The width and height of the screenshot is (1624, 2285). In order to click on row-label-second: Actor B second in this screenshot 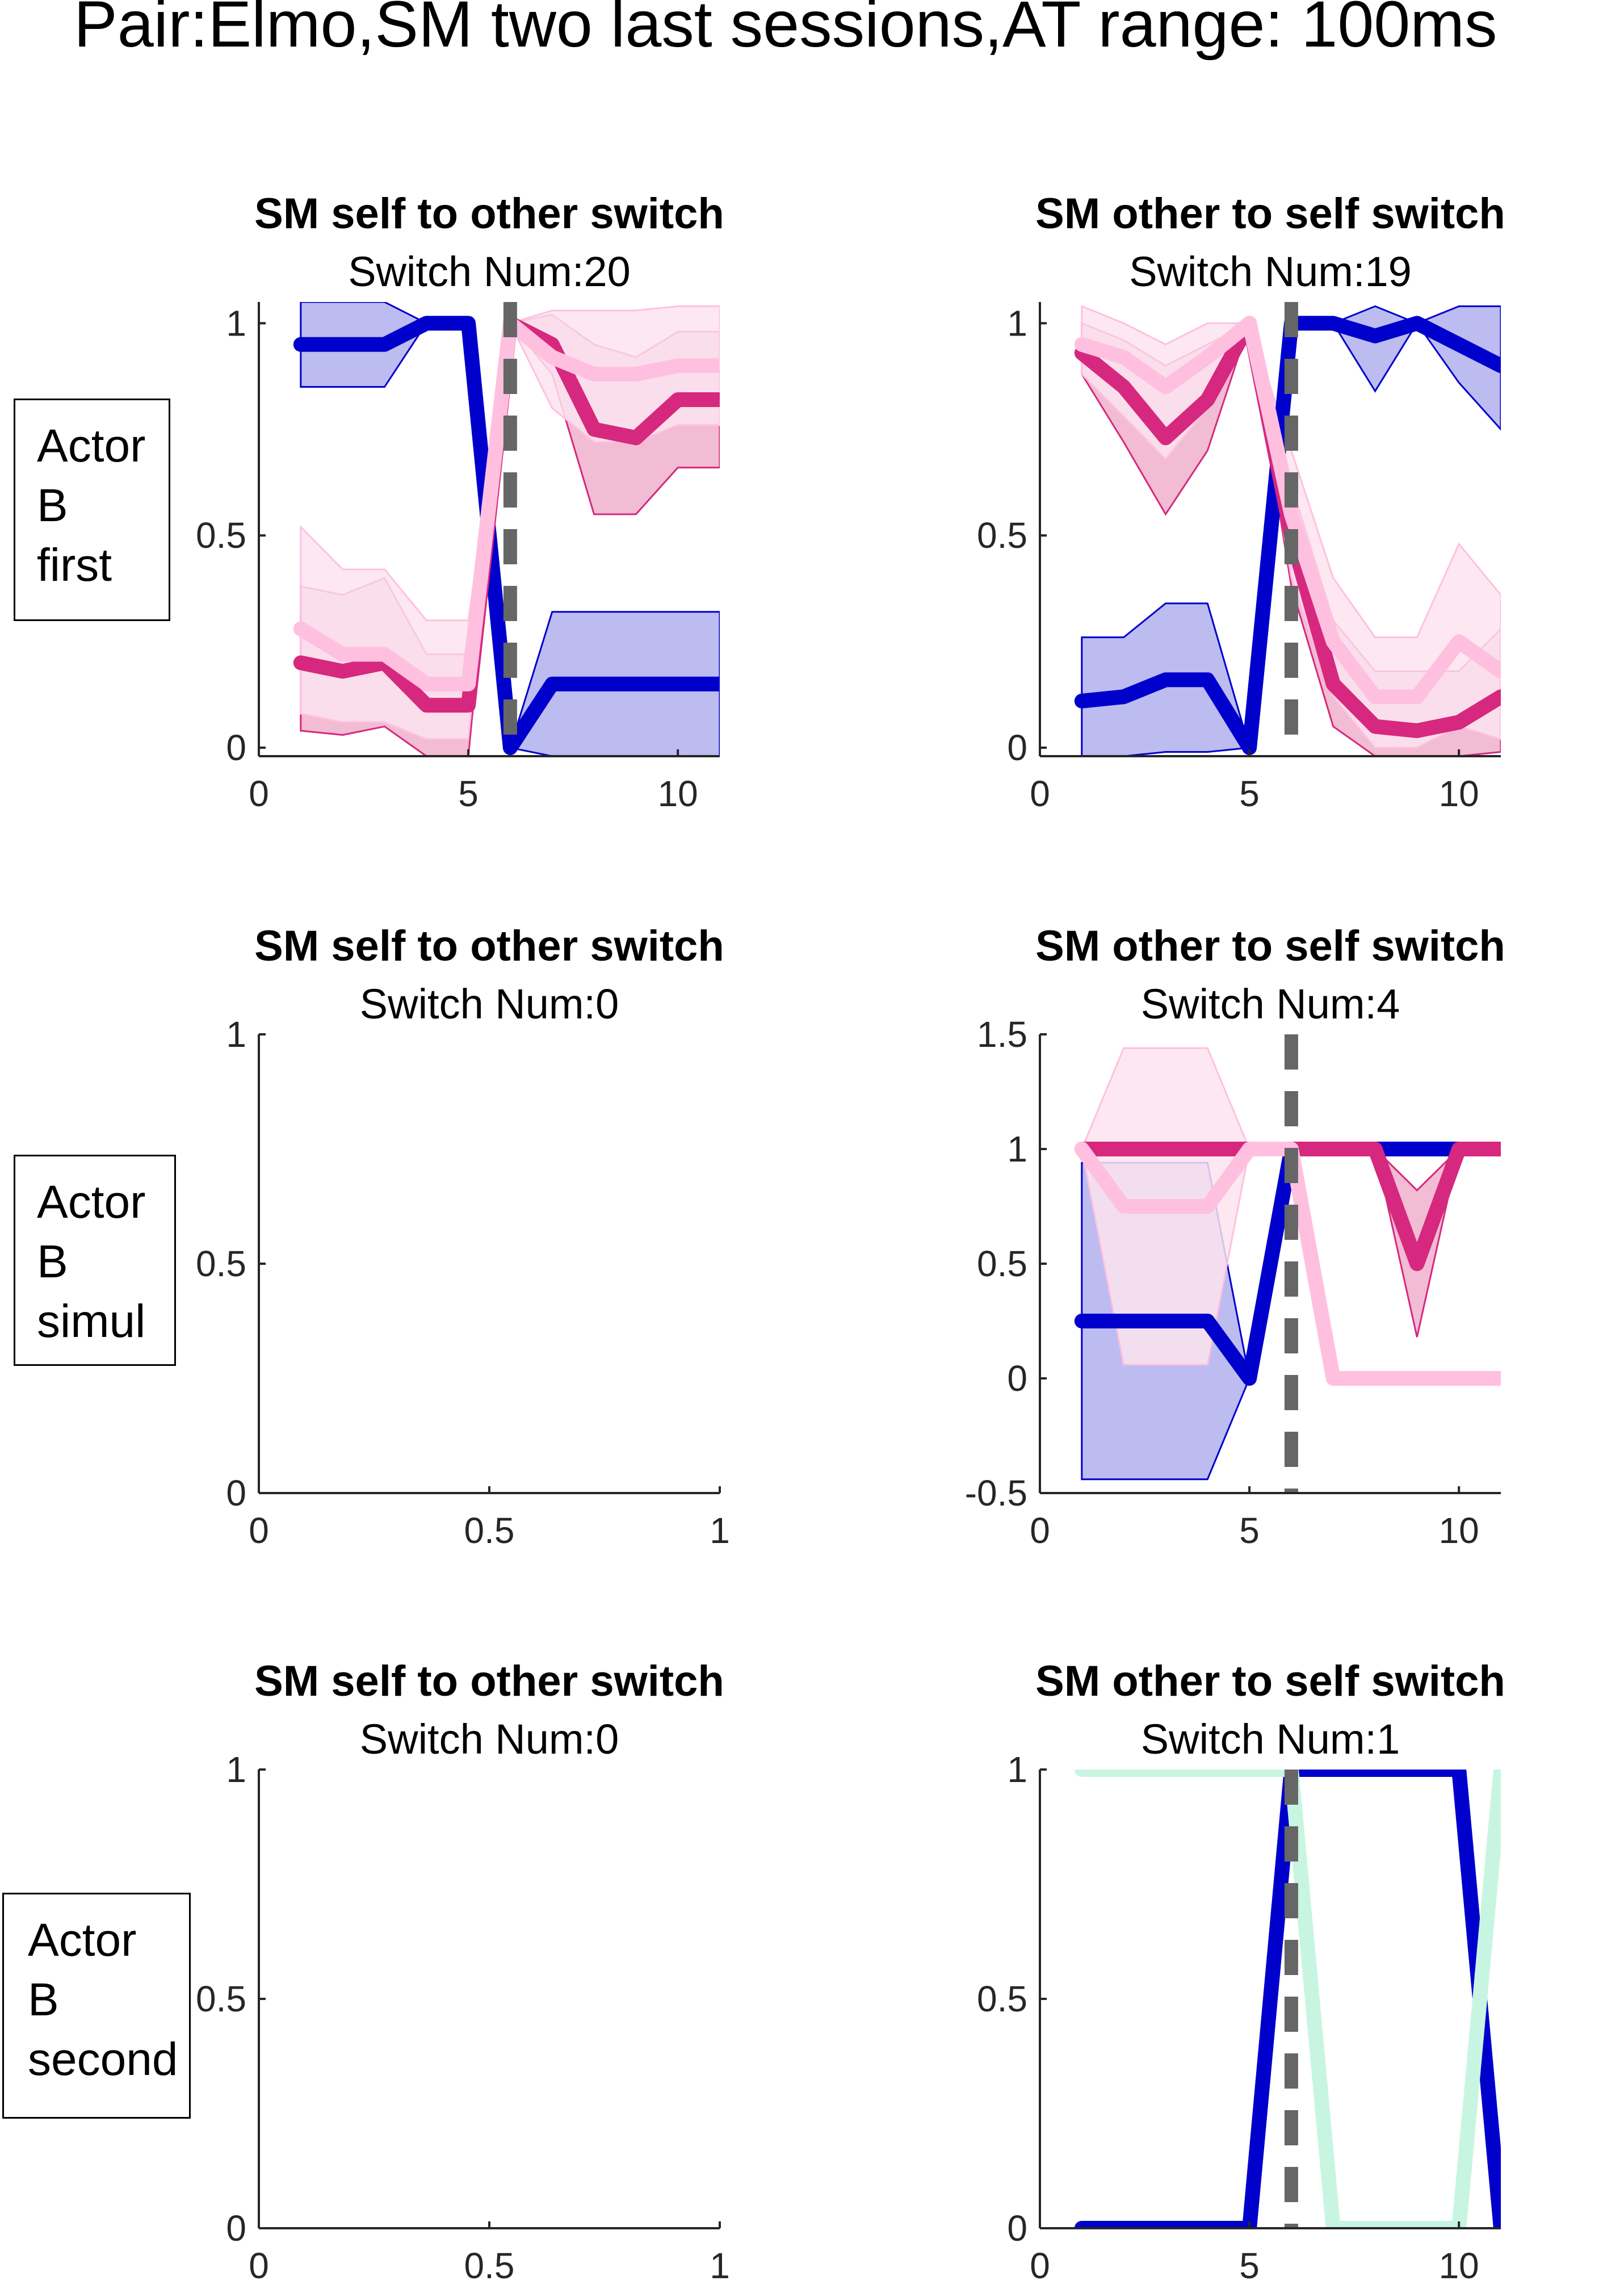, I will do `click(96, 2006)`.